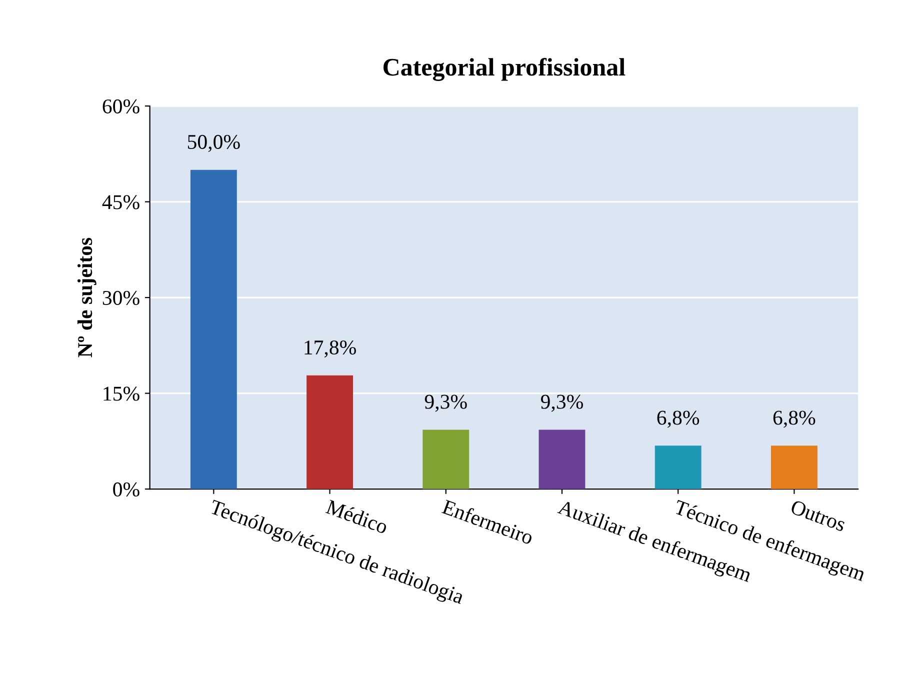 The width and height of the screenshot is (908, 684). What do you see at coordinates (818, 516) in the screenshot?
I see `x-tick-label: Outros` at bounding box center [818, 516].